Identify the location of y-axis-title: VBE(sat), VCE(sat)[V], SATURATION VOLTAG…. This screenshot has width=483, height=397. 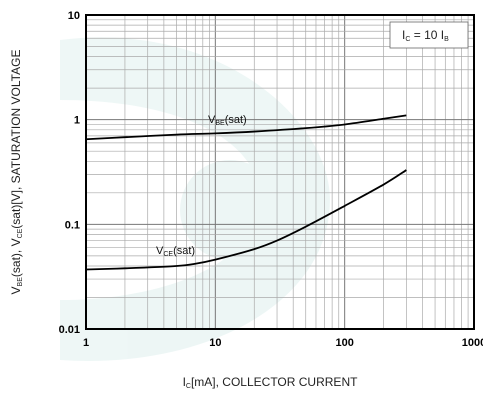
(16, 172).